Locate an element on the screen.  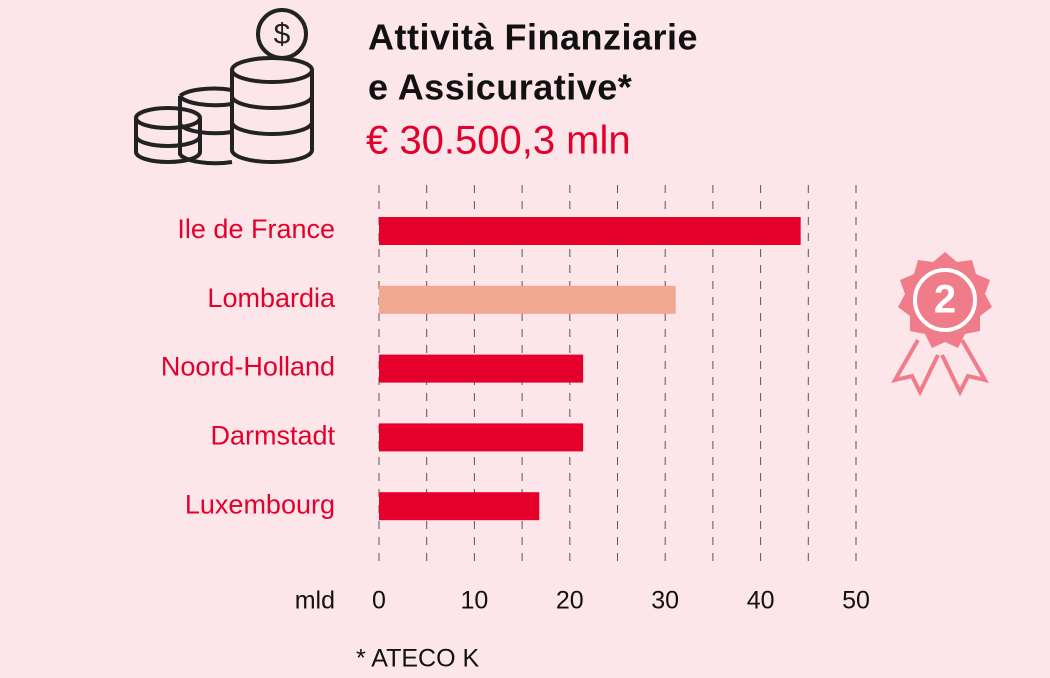
badge-number: 2 is located at coordinates (945, 300).